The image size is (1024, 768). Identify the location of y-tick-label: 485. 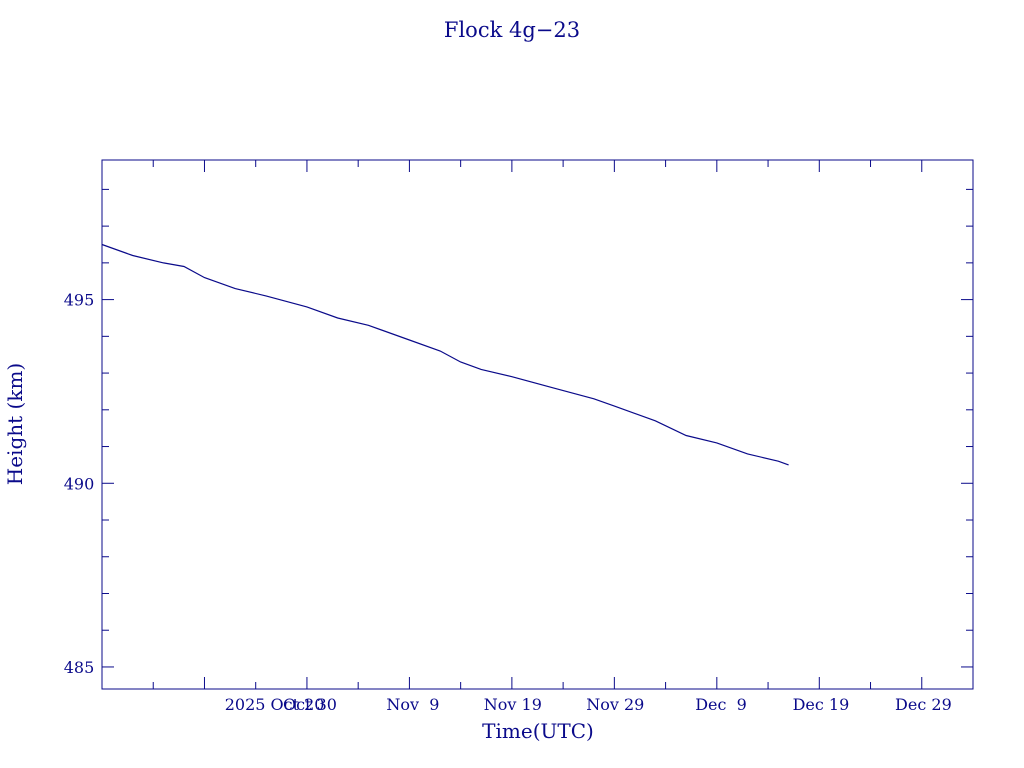
(79, 667).